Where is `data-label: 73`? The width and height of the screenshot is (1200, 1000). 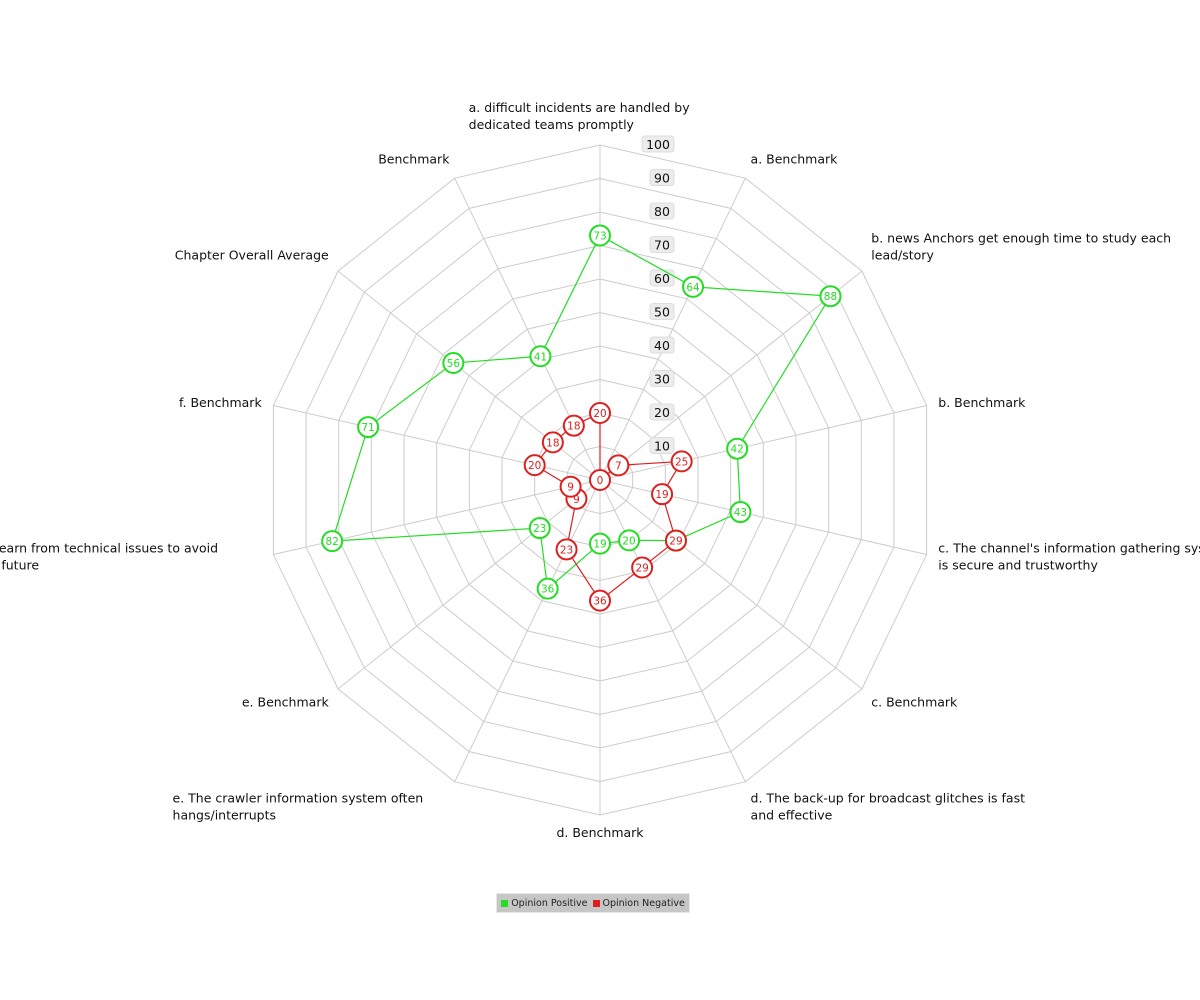
data-label: 73 is located at coordinates (599, 236).